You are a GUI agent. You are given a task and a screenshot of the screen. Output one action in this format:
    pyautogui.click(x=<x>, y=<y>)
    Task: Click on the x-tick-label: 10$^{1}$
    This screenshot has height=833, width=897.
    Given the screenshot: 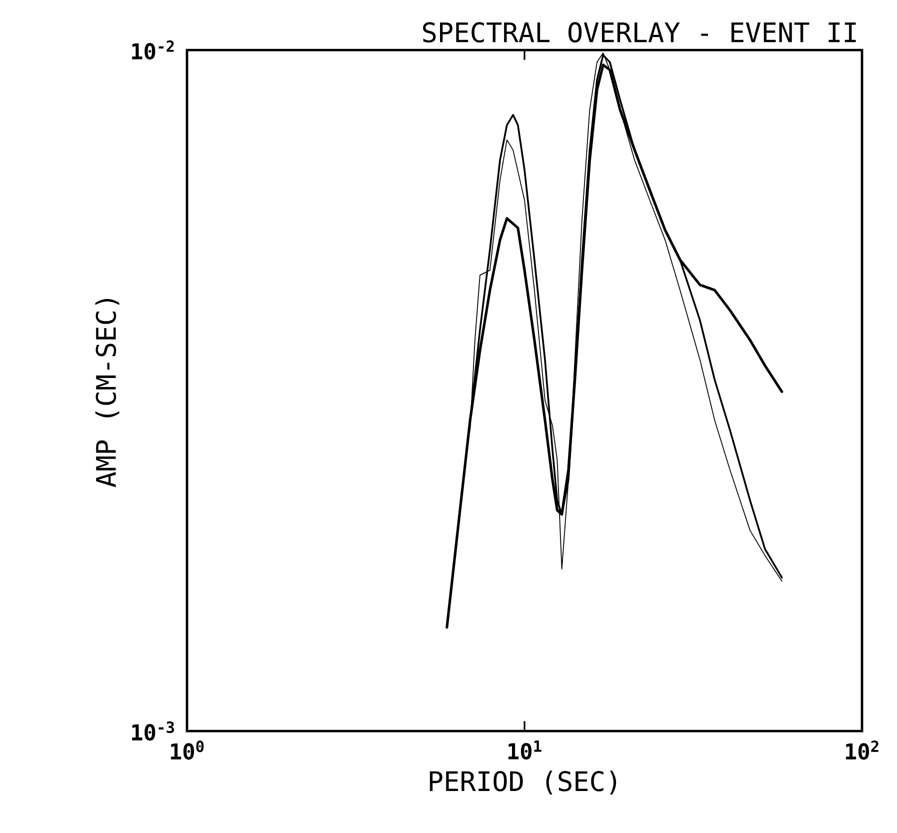 What is the action you would take?
    pyautogui.click(x=525, y=750)
    